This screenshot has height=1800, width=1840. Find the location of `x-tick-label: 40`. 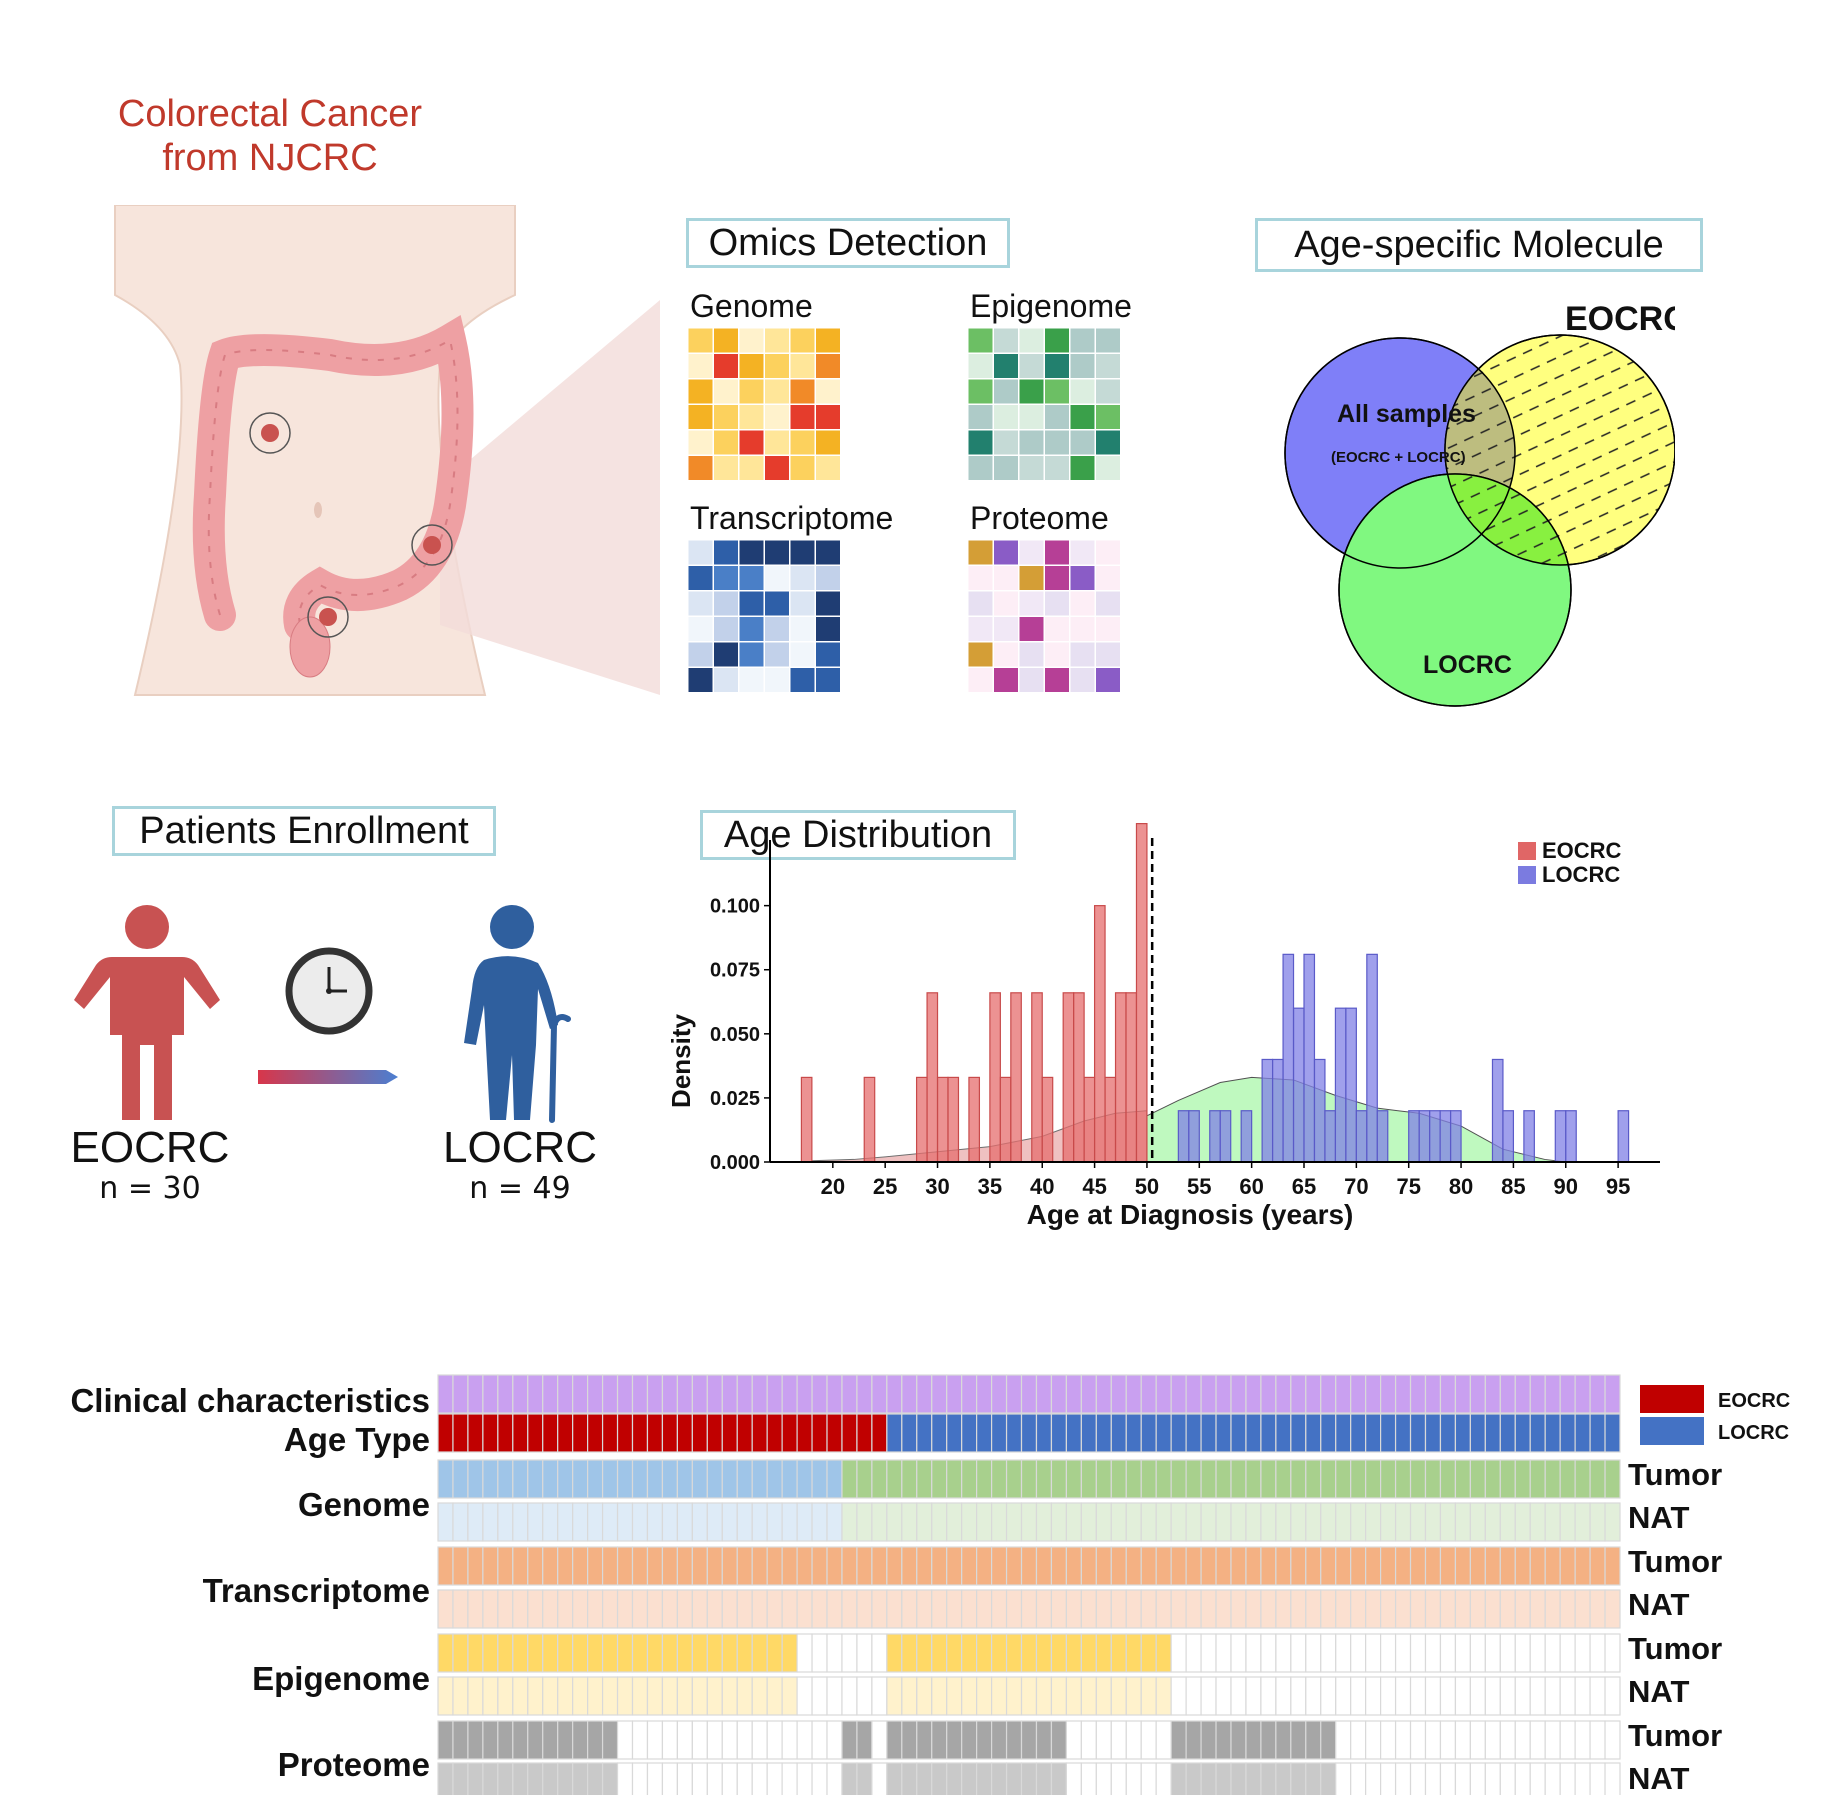

x-tick-label: 40 is located at coordinates (1042, 1186).